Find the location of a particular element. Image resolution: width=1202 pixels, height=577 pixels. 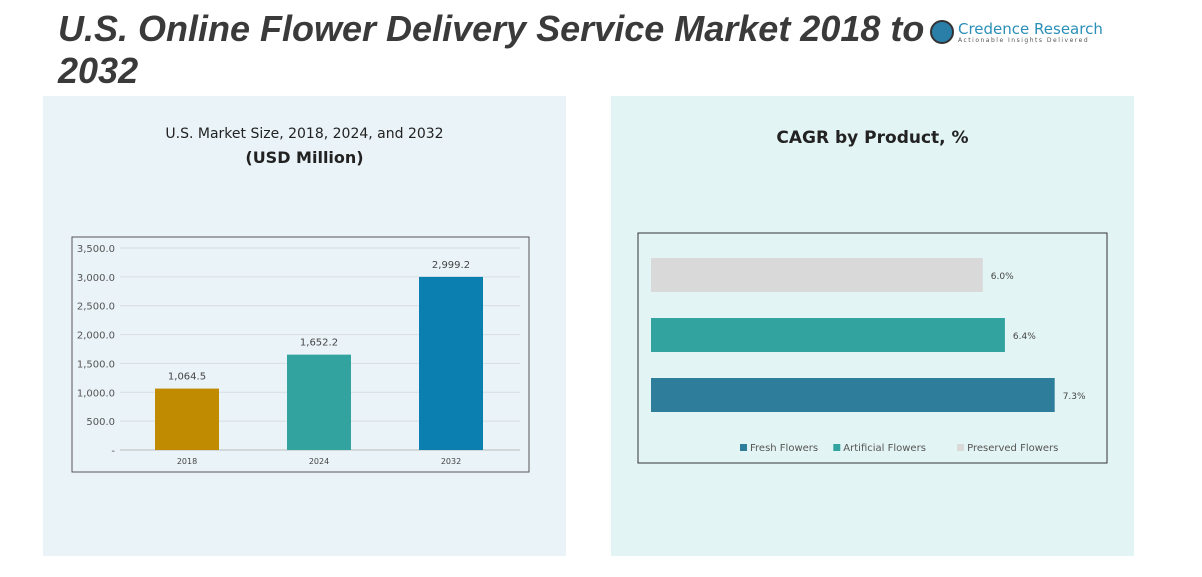

chart1-title: U.S. Market Size, 2018, 2024, and 2032 is located at coordinates (304, 134).